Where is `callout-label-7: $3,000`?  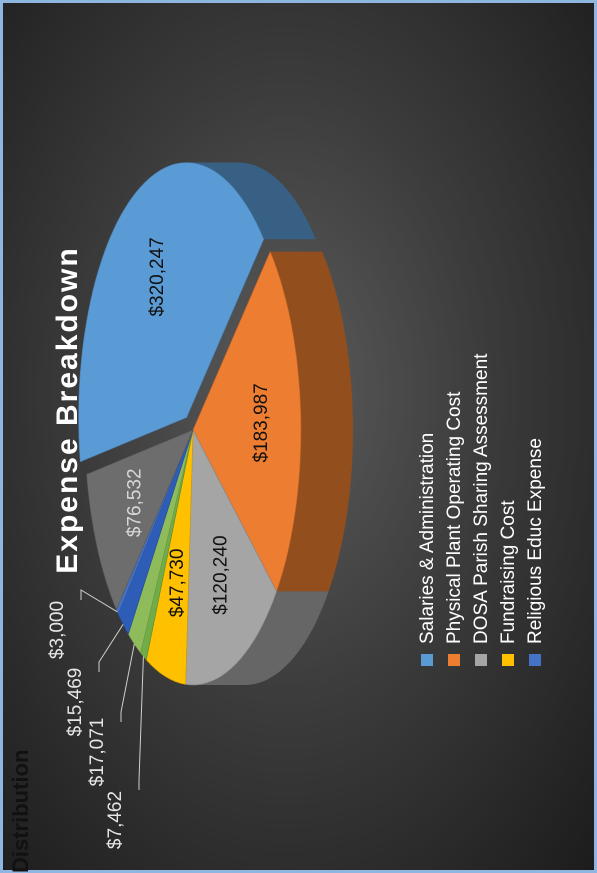 callout-label-7: $3,000 is located at coordinates (57, 630).